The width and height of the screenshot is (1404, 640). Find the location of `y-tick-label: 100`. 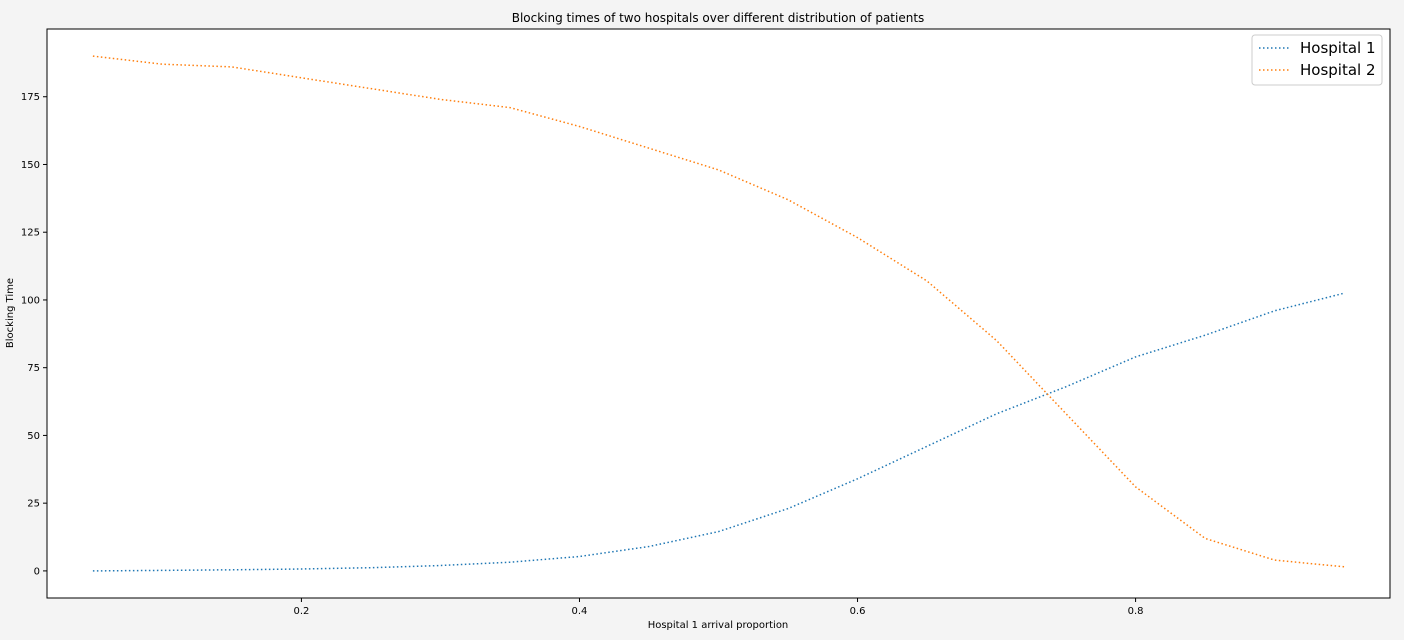

y-tick-label: 100 is located at coordinates (30, 300).